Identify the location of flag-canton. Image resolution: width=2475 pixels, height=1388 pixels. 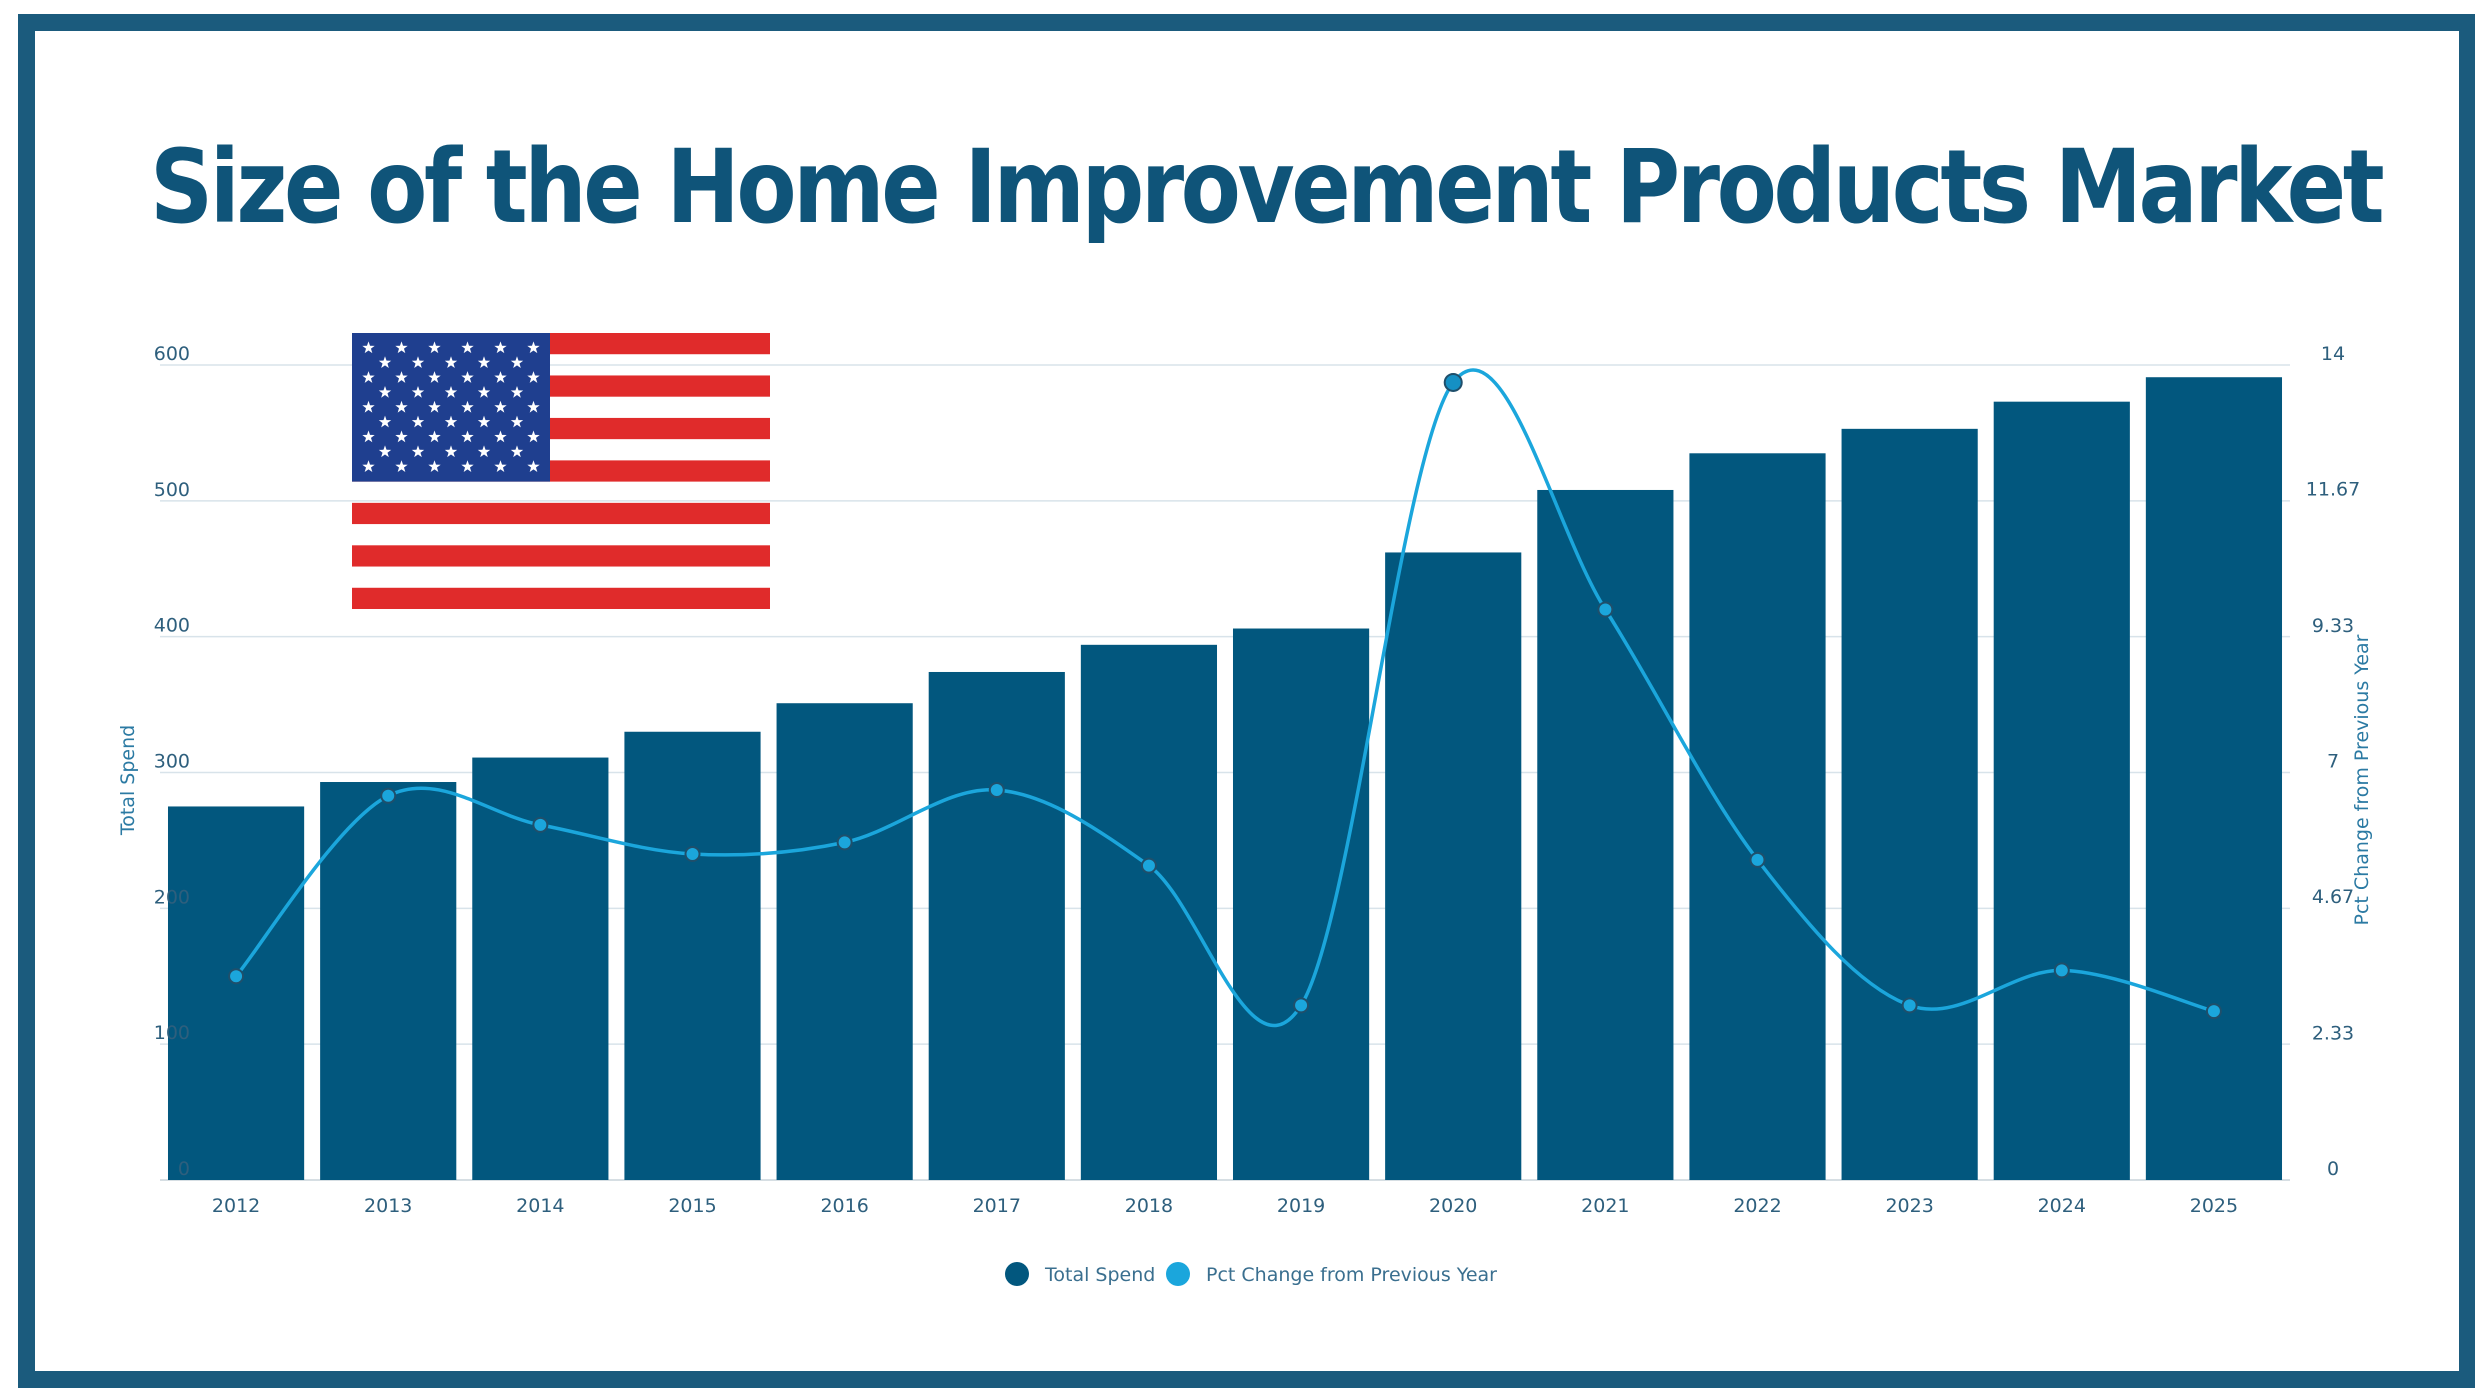
(451, 407).